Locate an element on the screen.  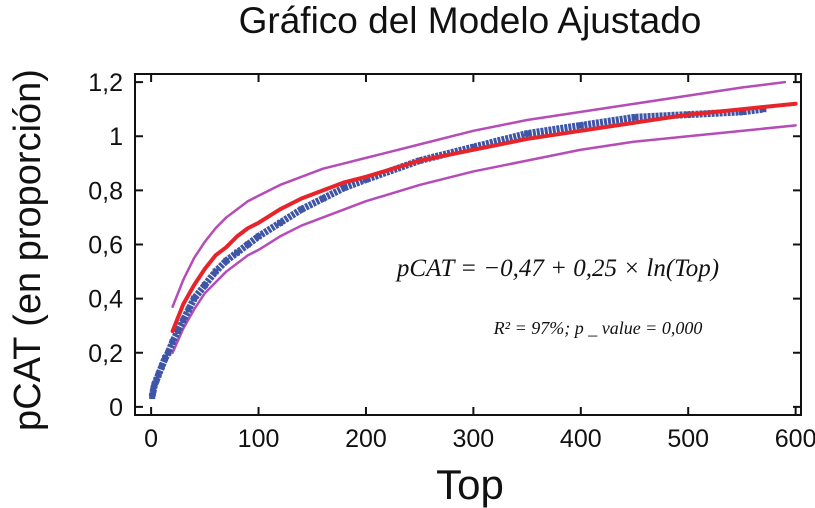
y-axis-label: pCAT (en proporción) is located at coordinates (28, 250).